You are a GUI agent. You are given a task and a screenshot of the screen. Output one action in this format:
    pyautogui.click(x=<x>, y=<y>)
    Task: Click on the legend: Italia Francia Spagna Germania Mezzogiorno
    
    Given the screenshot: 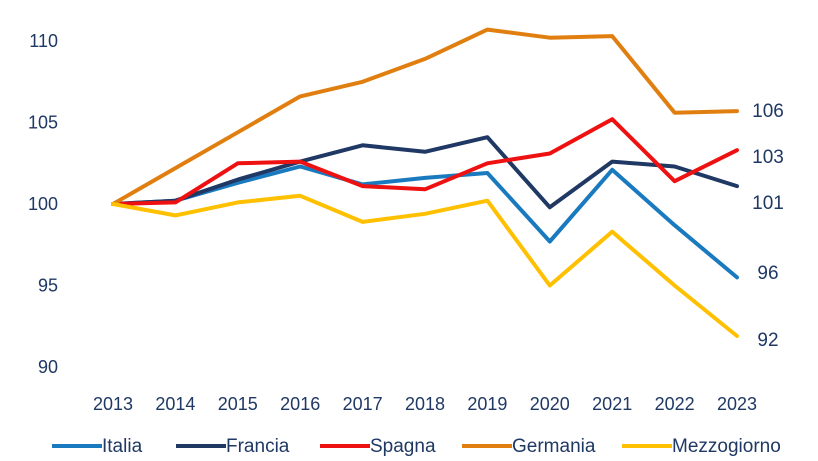 What is the action you would take?
    pyautogui.click(x=416, y=446)
    